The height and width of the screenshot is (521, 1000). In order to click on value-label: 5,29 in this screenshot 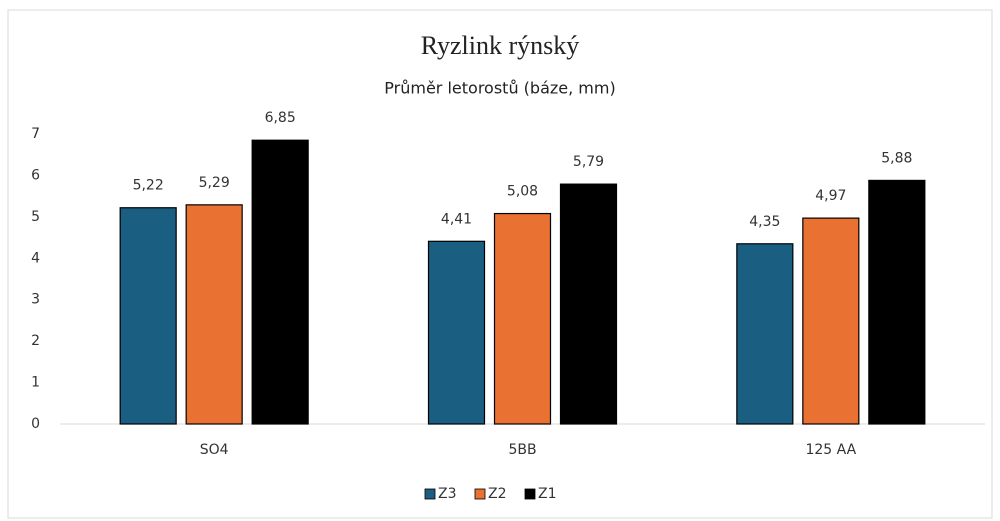, I will do `click(214, 183)`.